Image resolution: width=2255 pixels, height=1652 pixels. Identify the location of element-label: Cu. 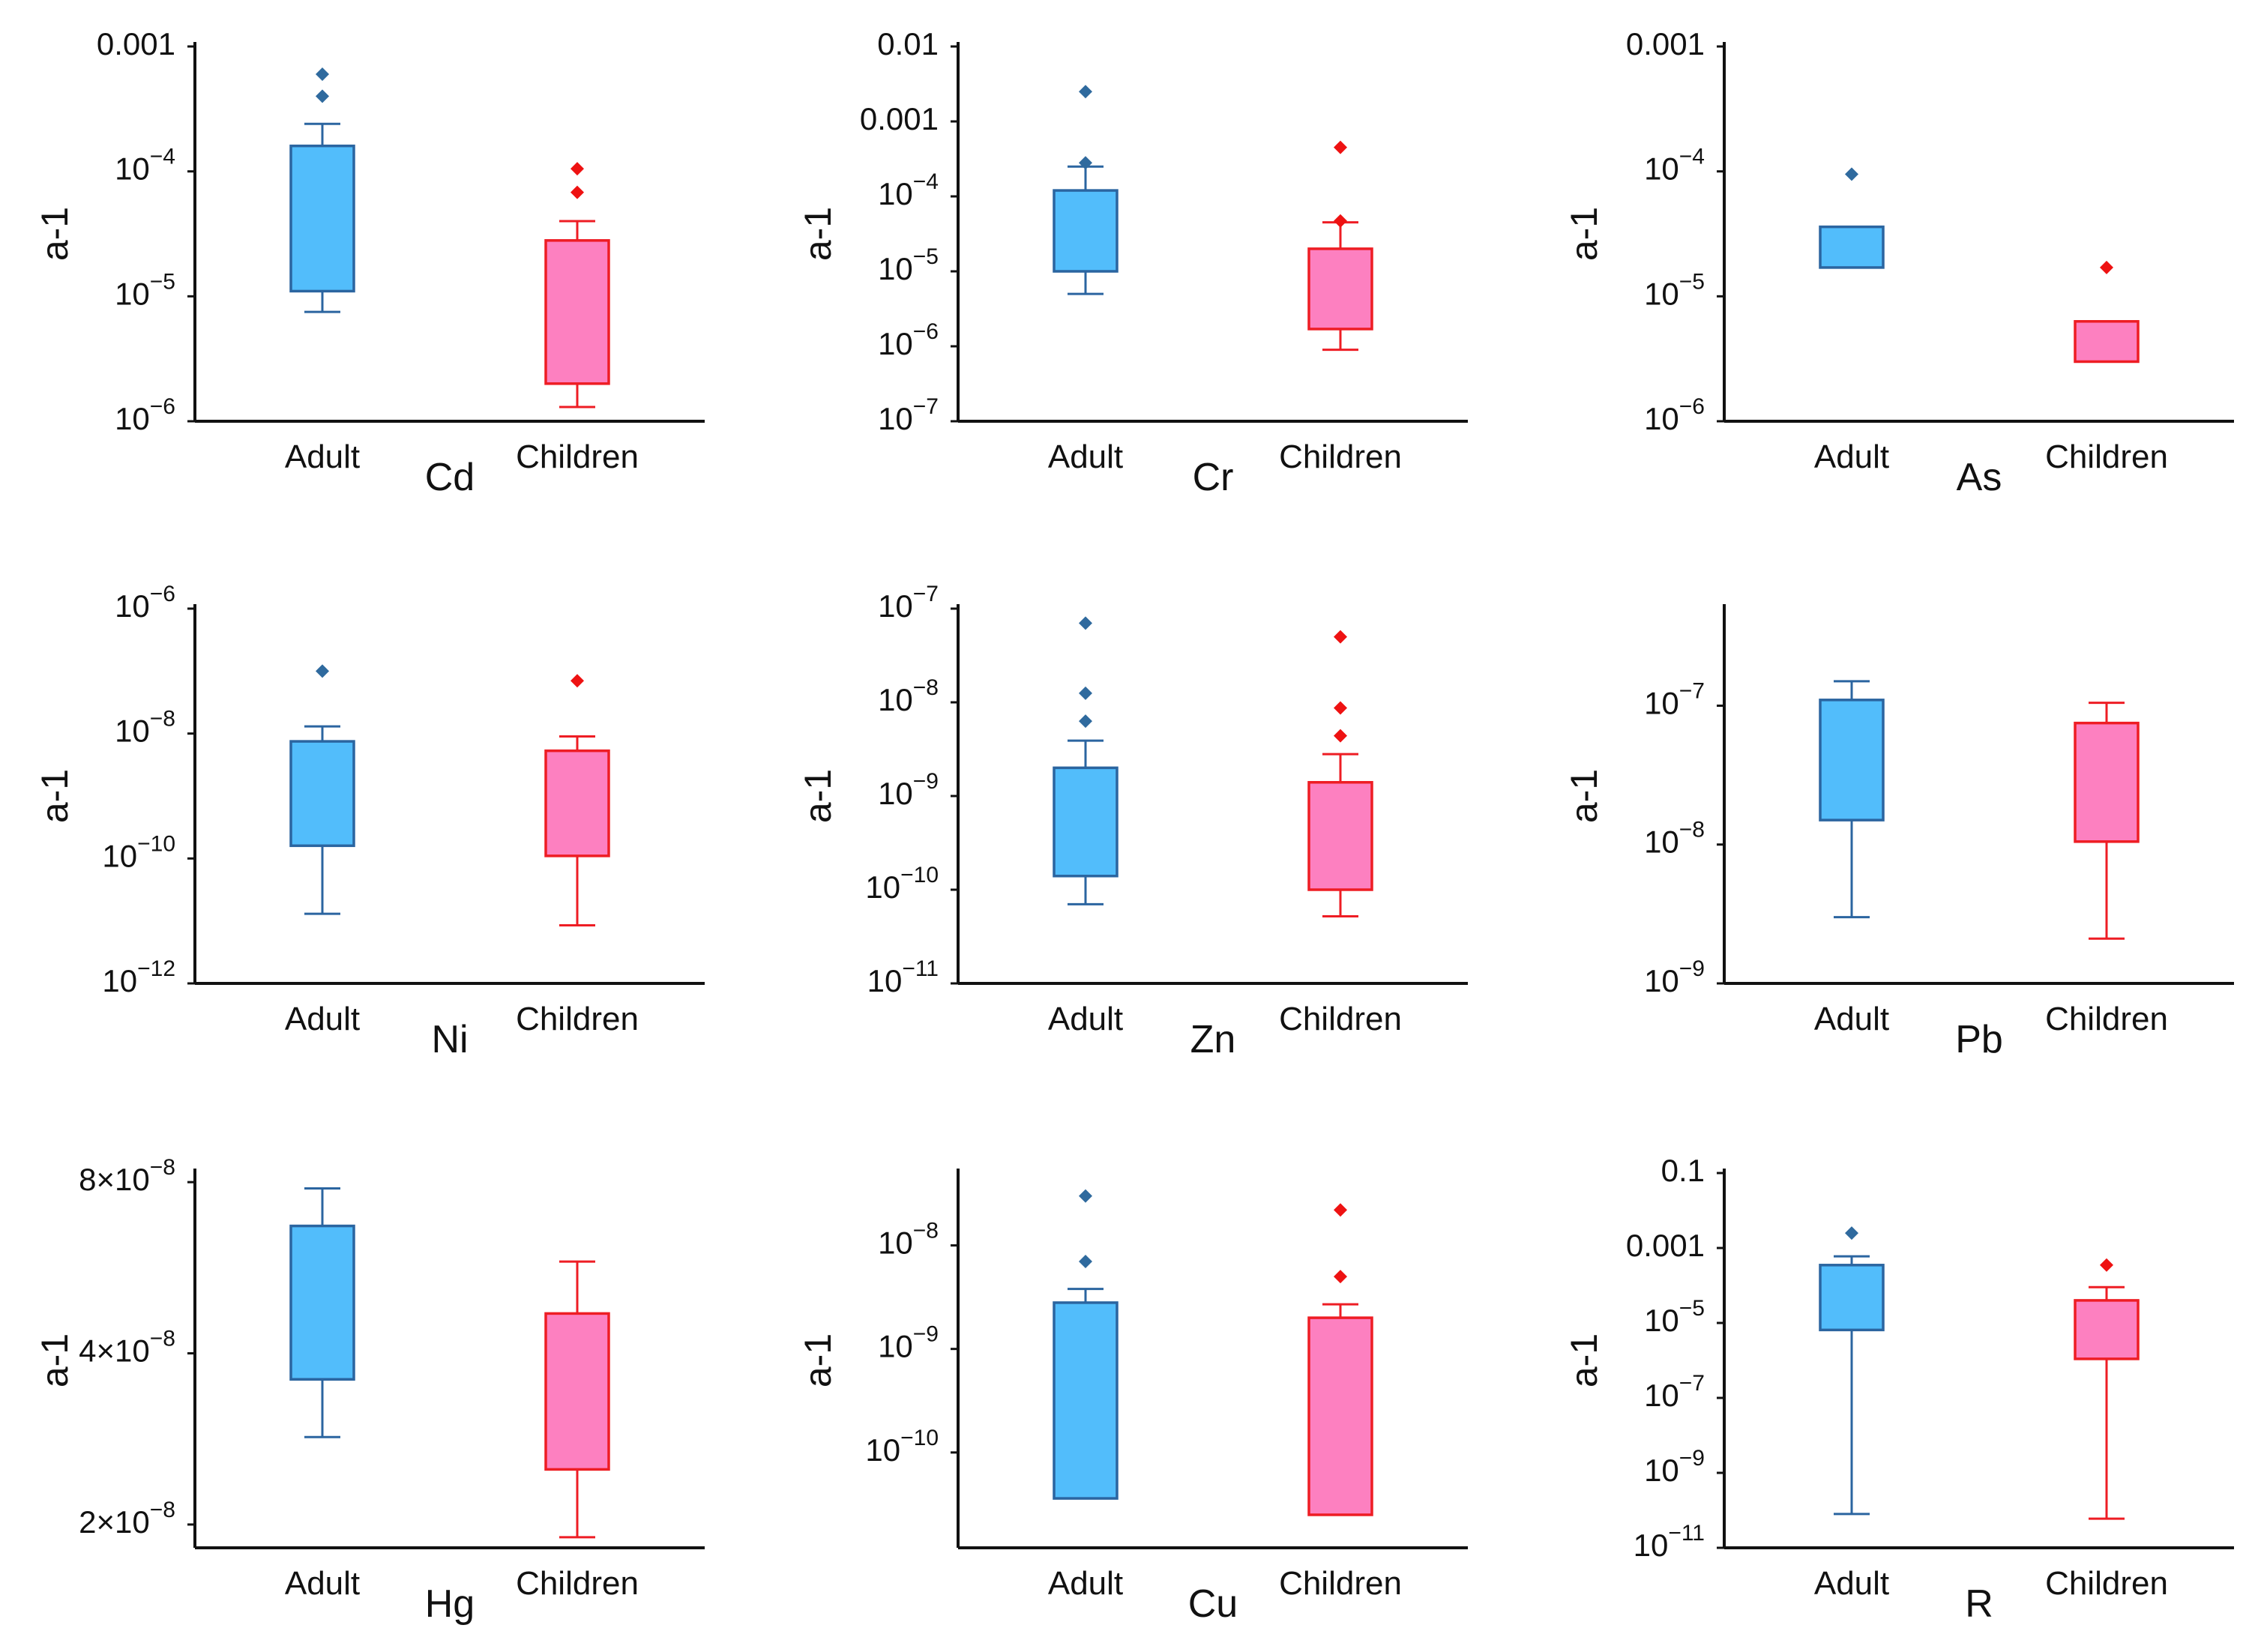
(1213, 1604).